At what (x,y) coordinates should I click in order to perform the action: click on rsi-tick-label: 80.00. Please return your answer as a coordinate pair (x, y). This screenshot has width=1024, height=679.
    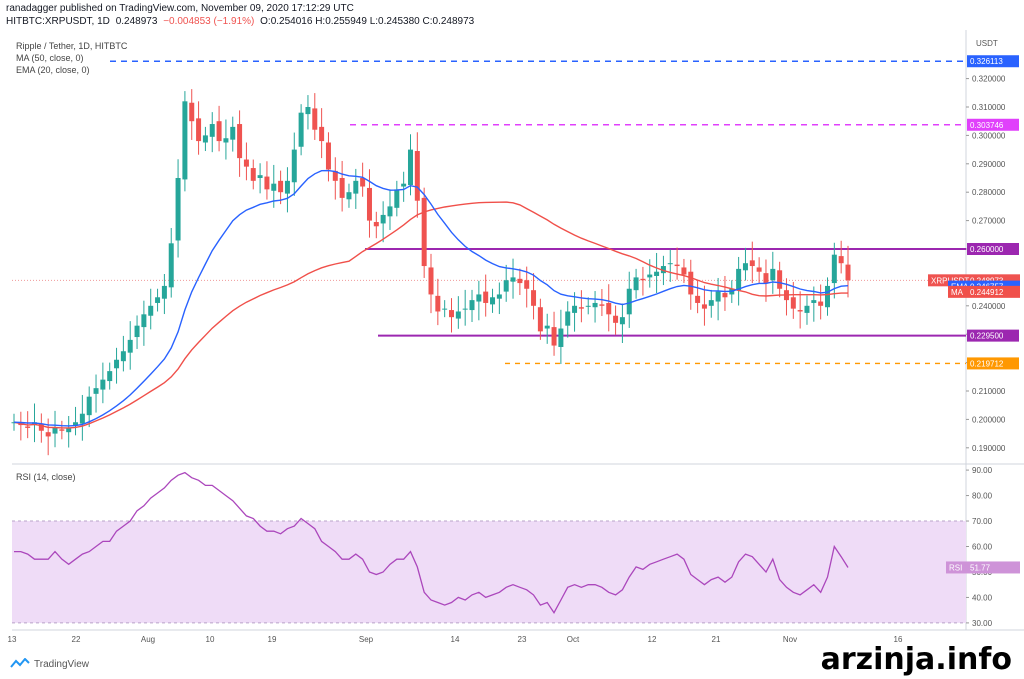
    Looking at the image, I should click on (982, 496).